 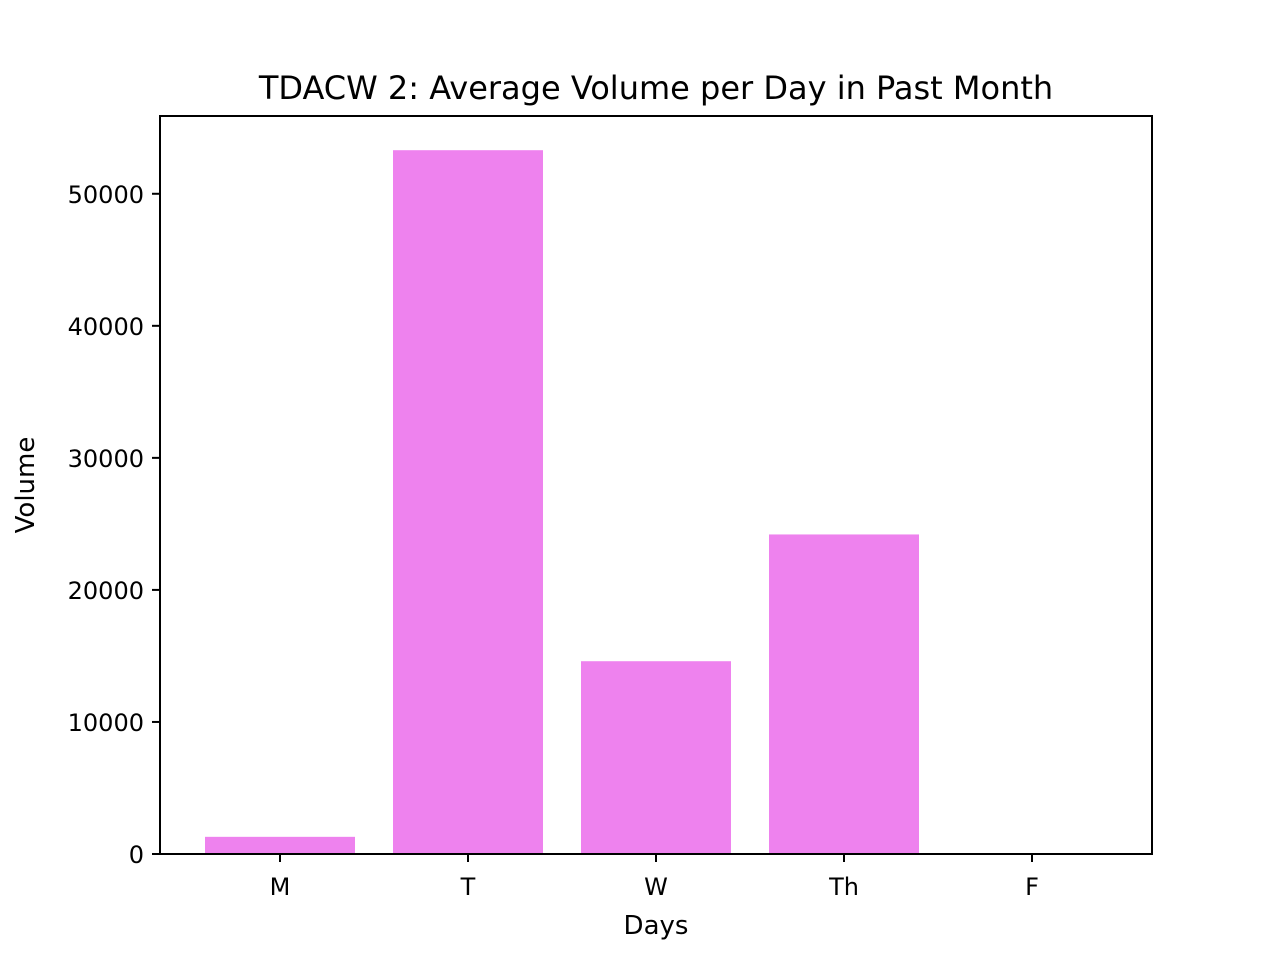 What do you see at coordinates (844, 694) in the screenshot?
I see `bar-th` at bounding box center [844, 694].